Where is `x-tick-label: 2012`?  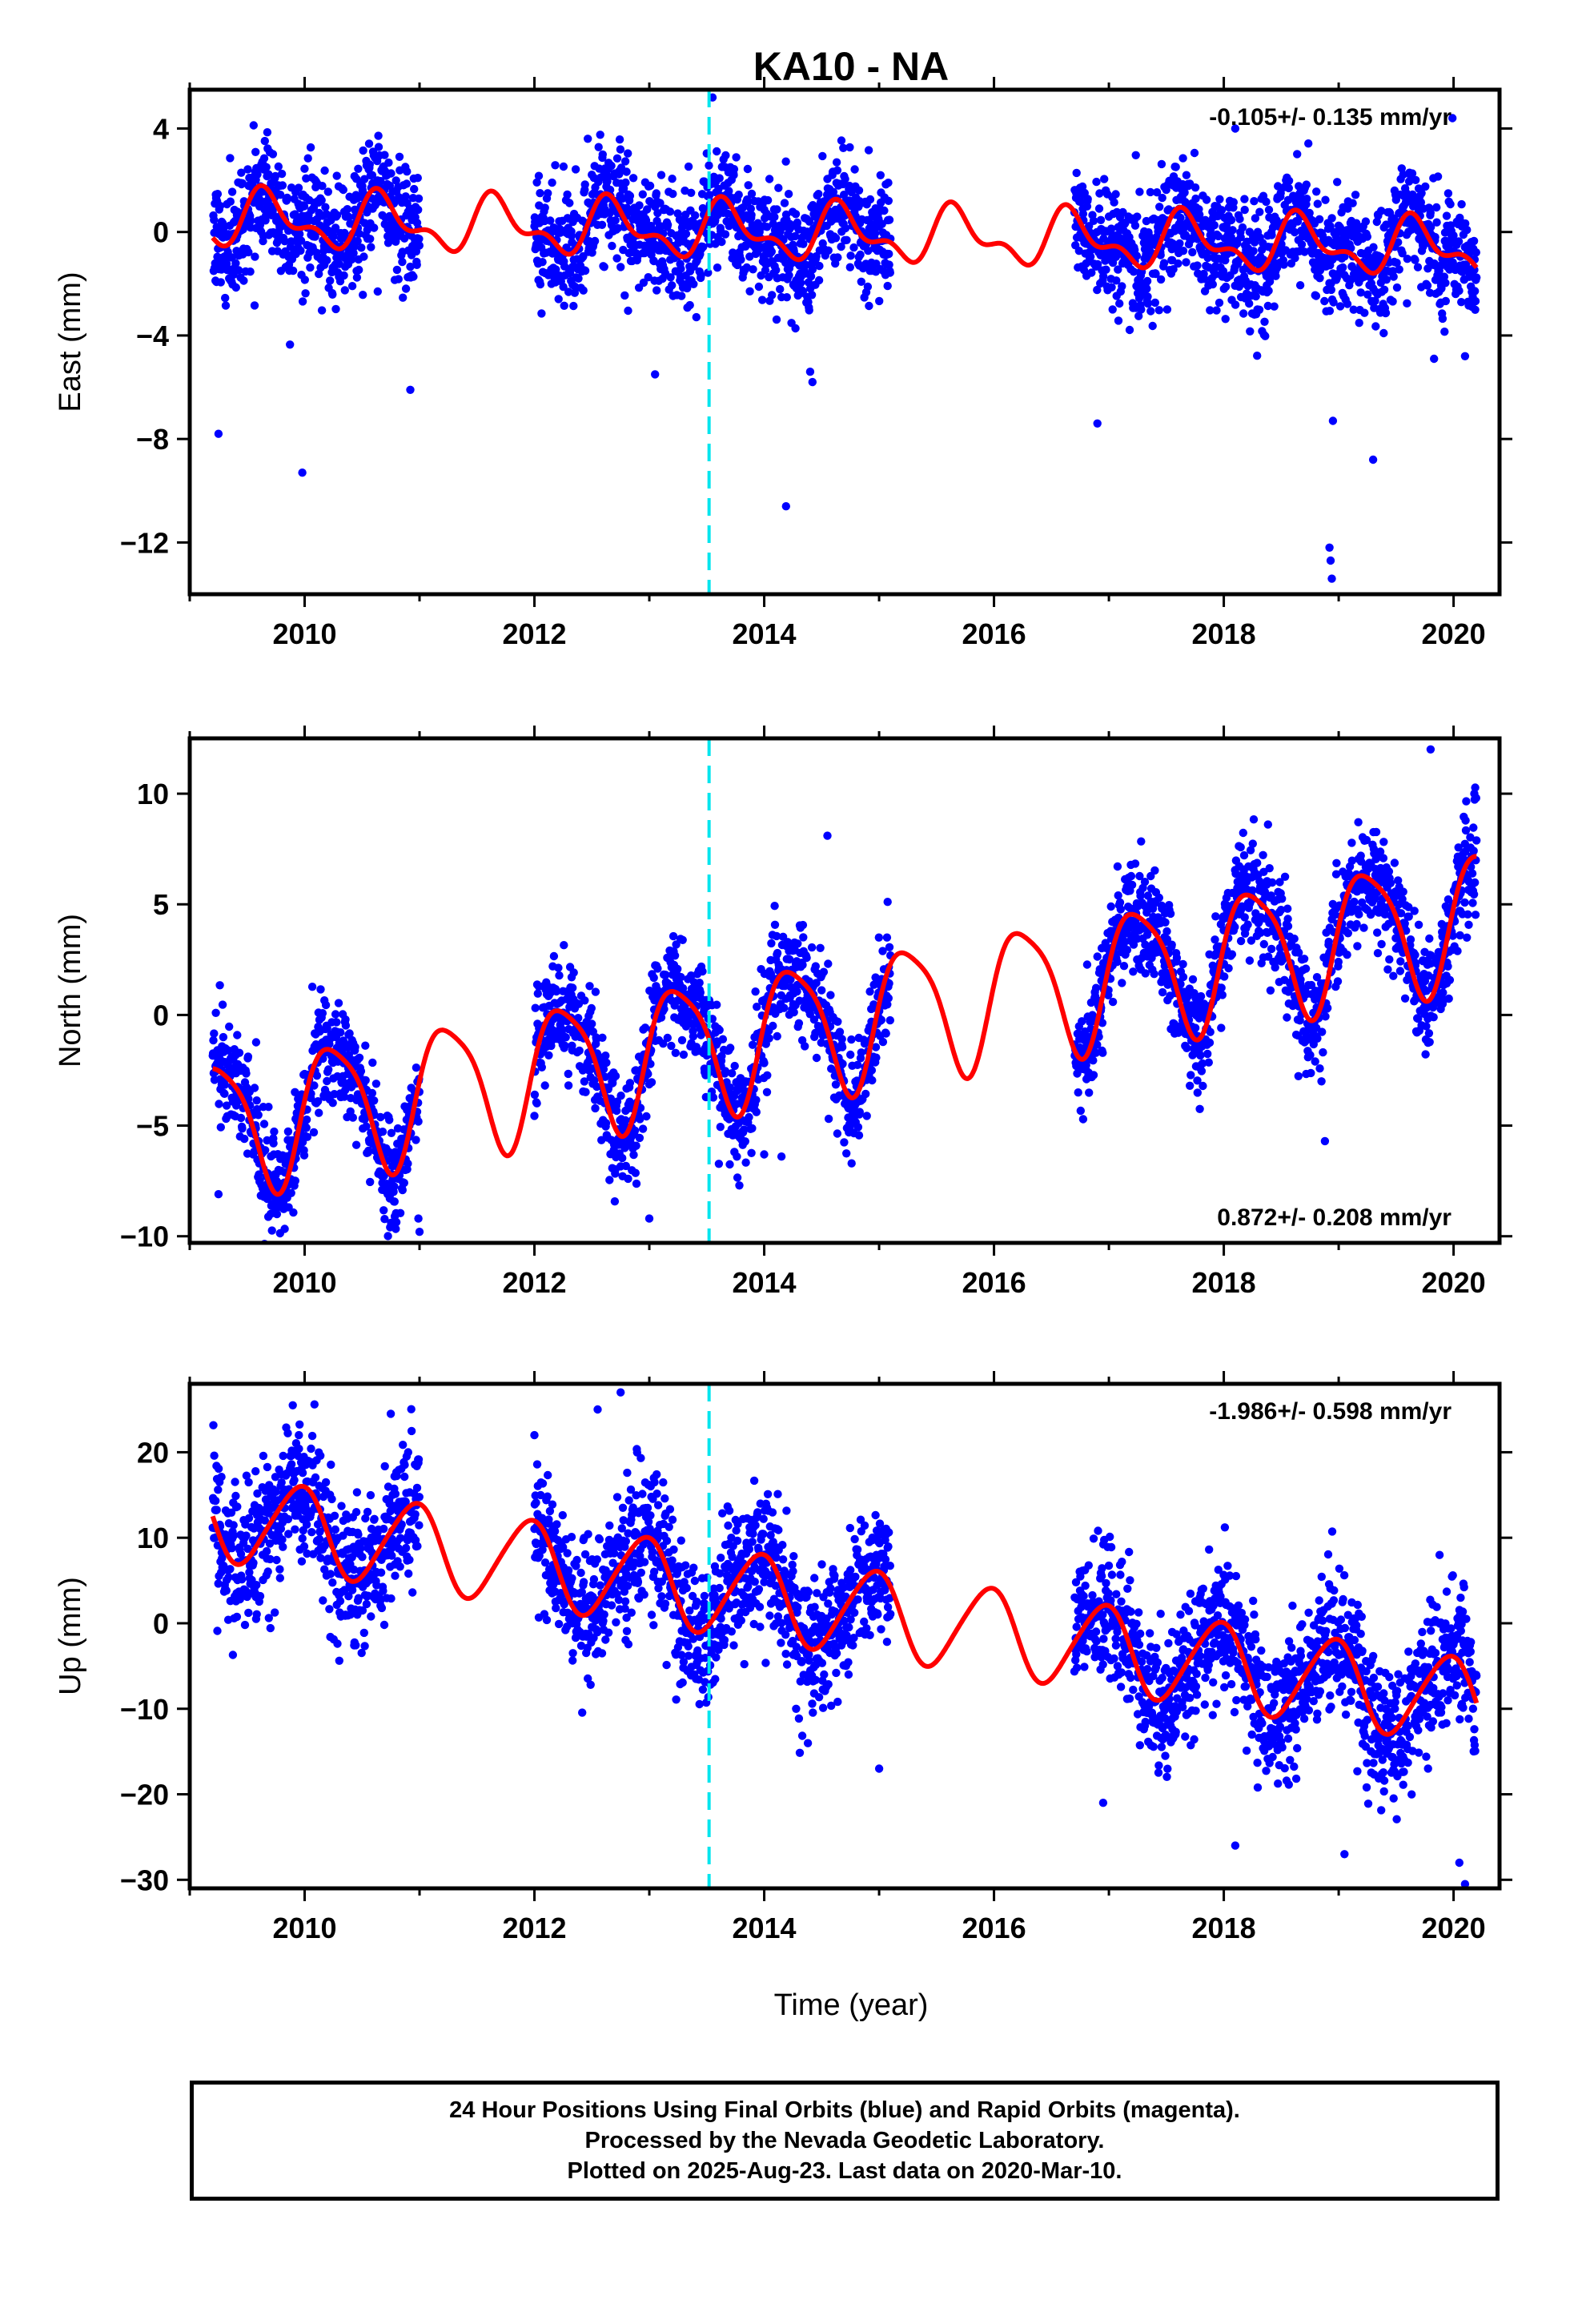 x-tick-label: 2012 is located at coordinates (534, 633).